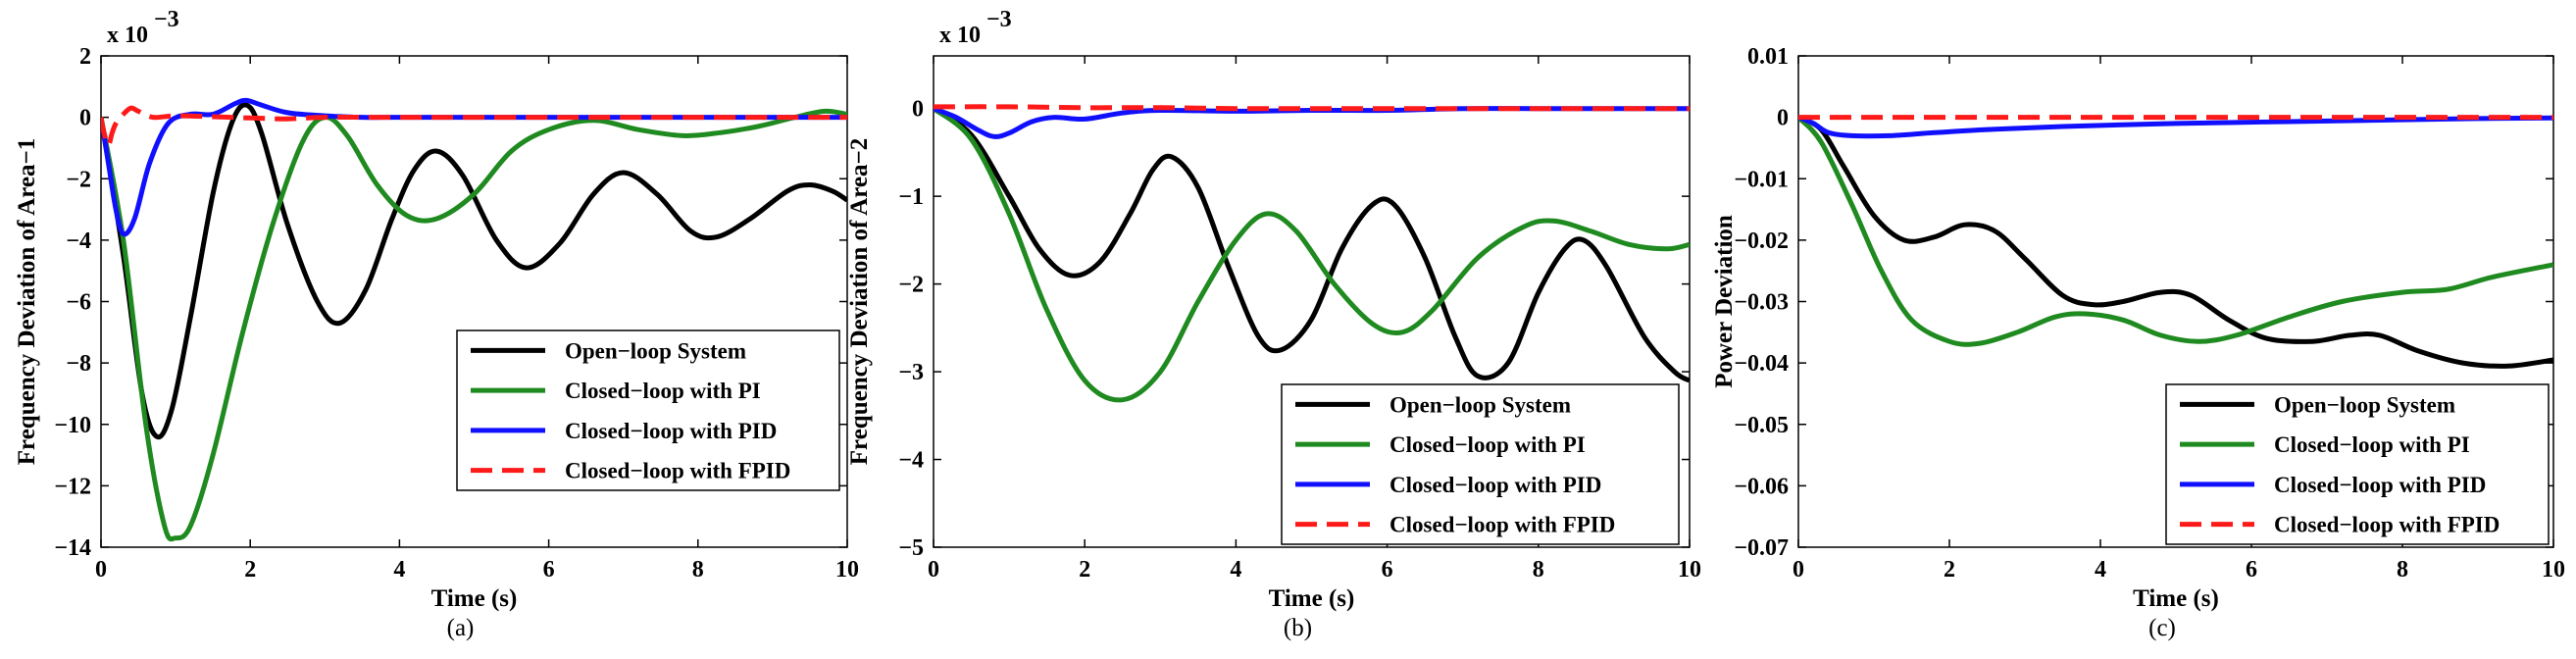 The image size is (2576, 659). I want to click on y-tick-label: −0.05, so click(1762, 425).